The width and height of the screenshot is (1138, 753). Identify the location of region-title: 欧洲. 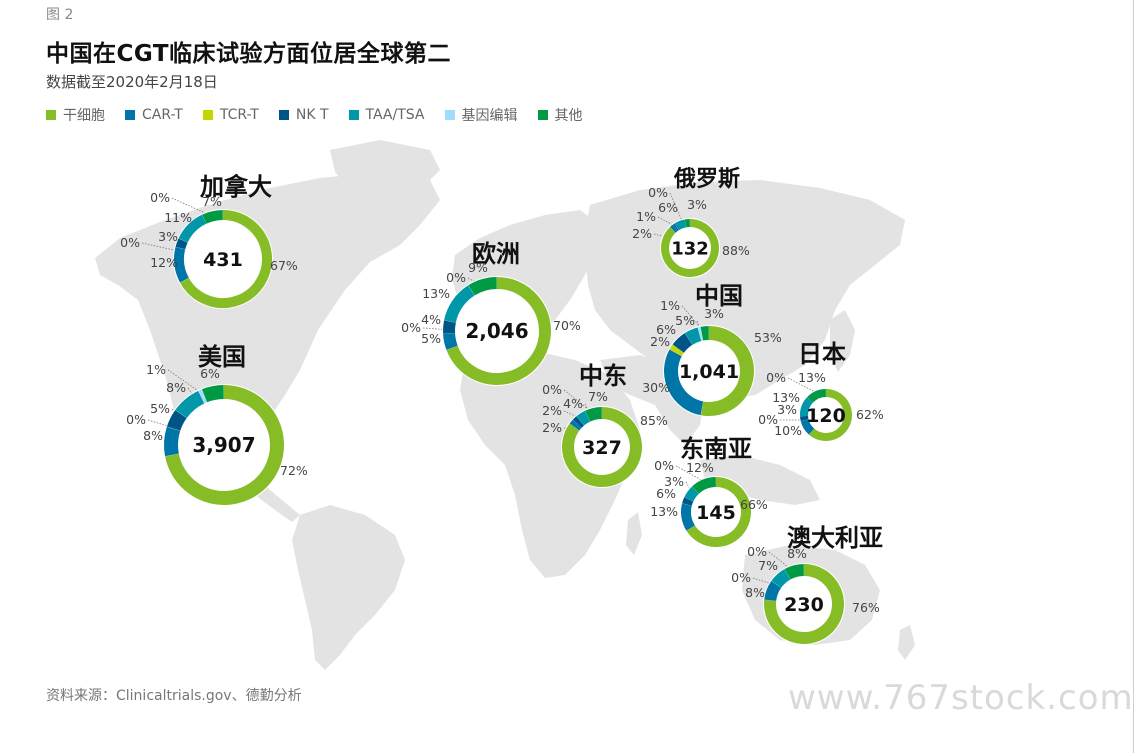
(496, 254).